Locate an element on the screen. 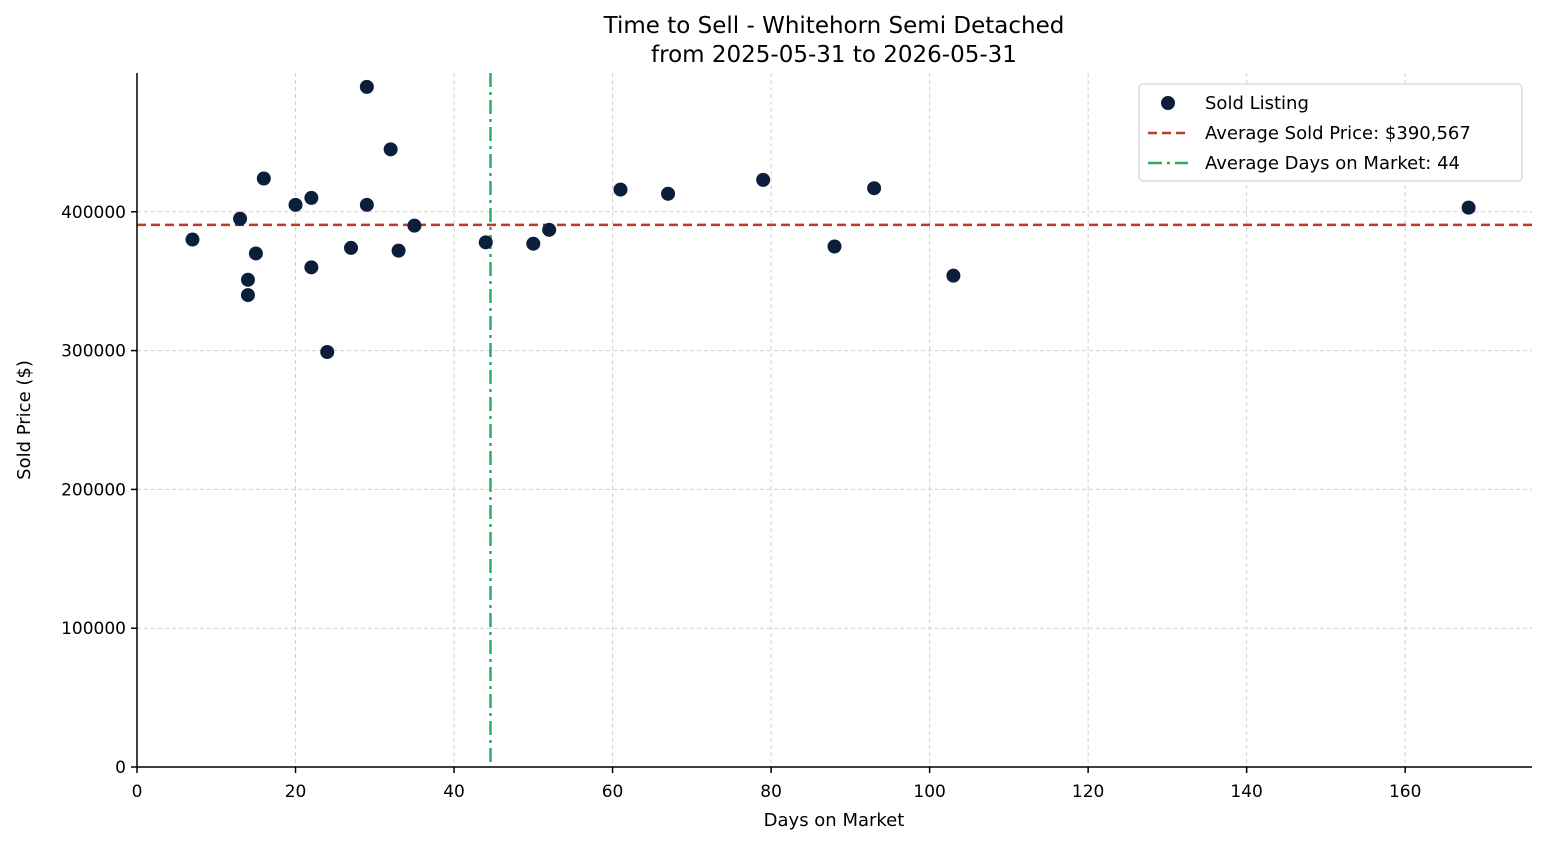  x-tick-label: 40 is located at coordinates (454, 792).